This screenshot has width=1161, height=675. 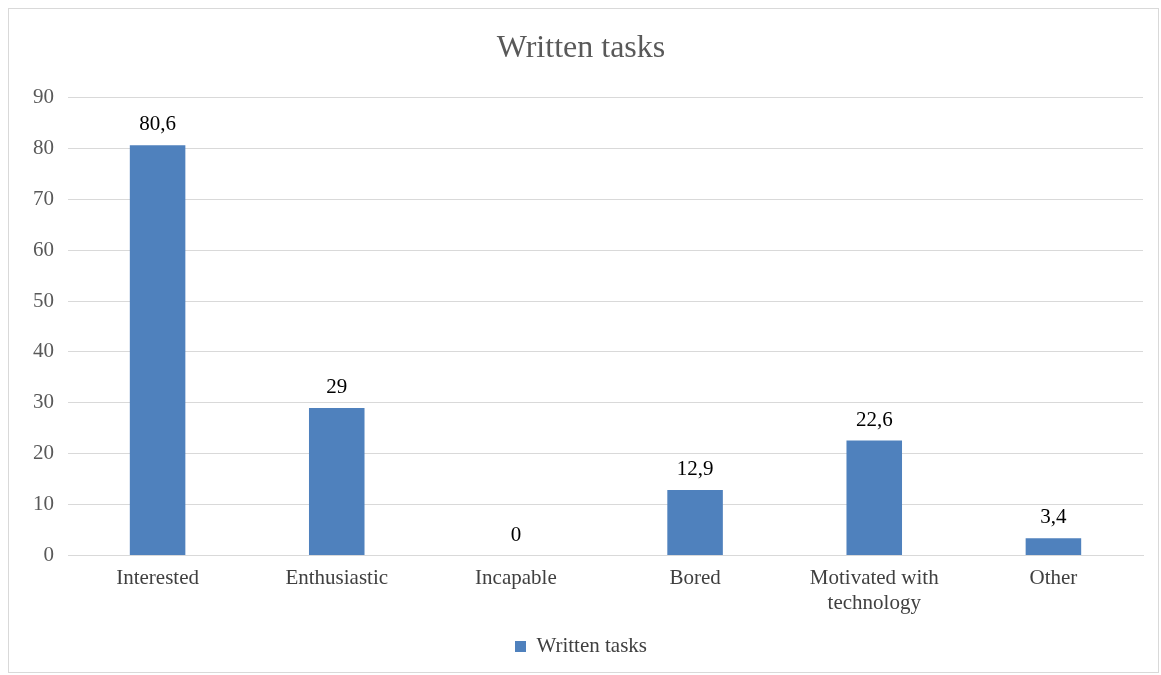 What do you see at coordinates (43, 503) in the screenshot?
I see `y-tick-label: 10` at bounding box center [43, 503].